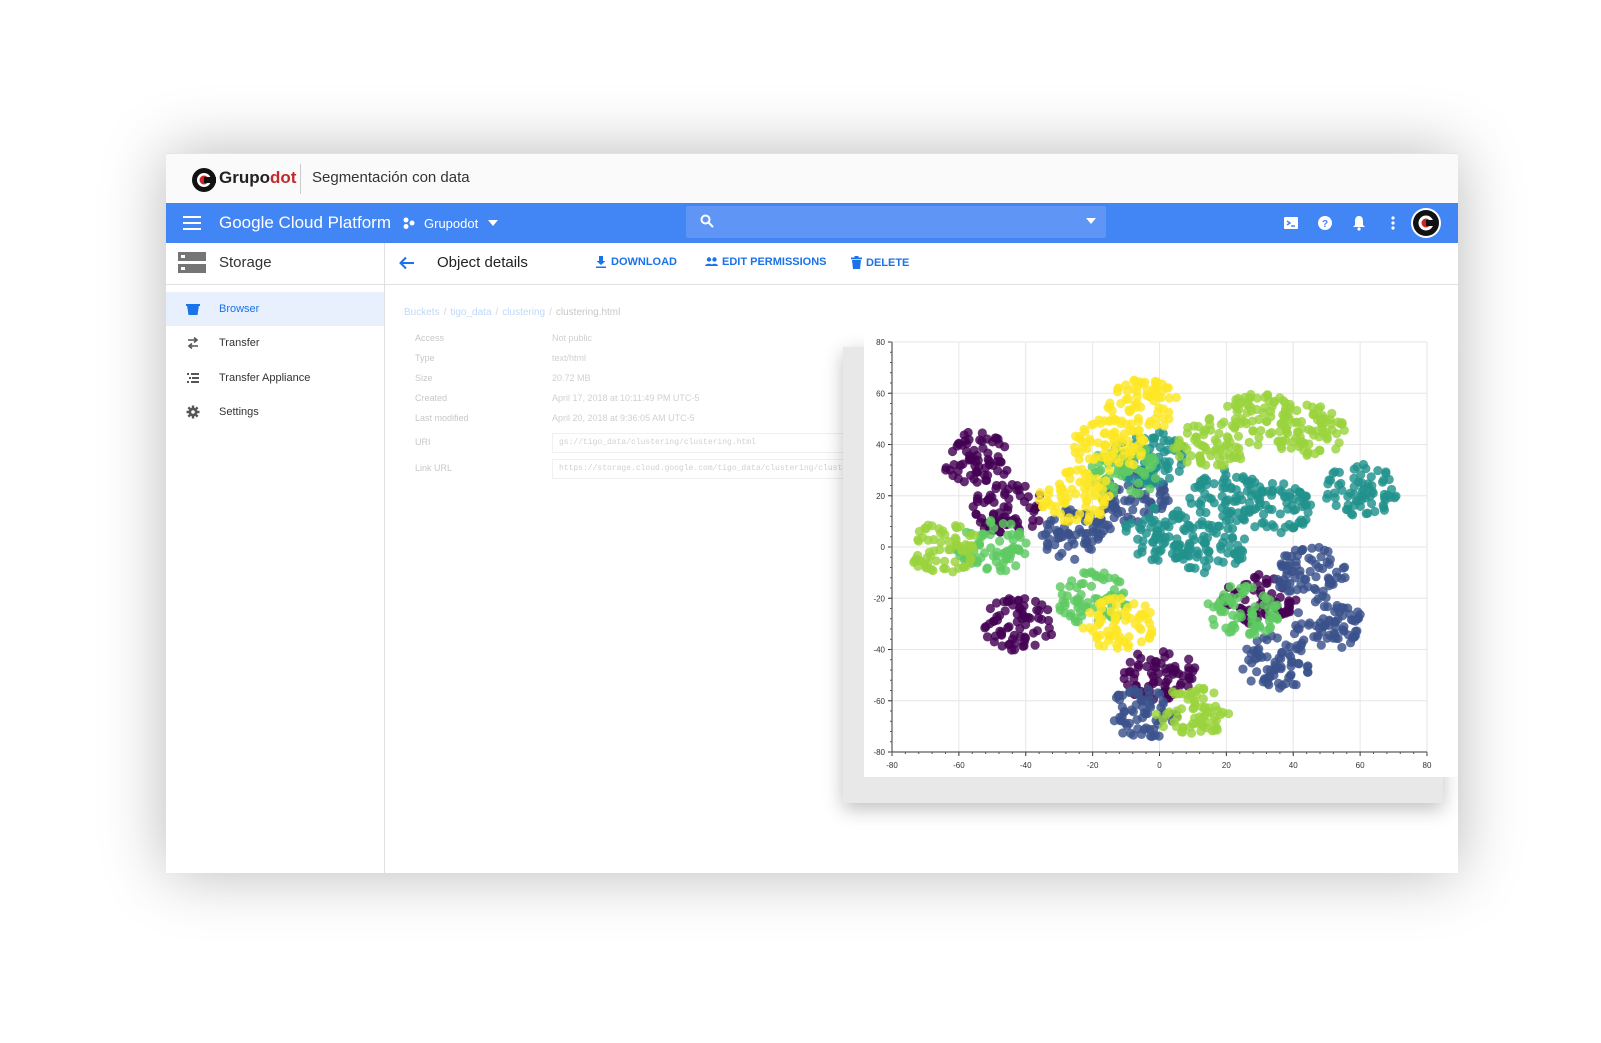 The image size is (1601, 1043). I want to click on chevron-down-icon, so click(1091, 221).